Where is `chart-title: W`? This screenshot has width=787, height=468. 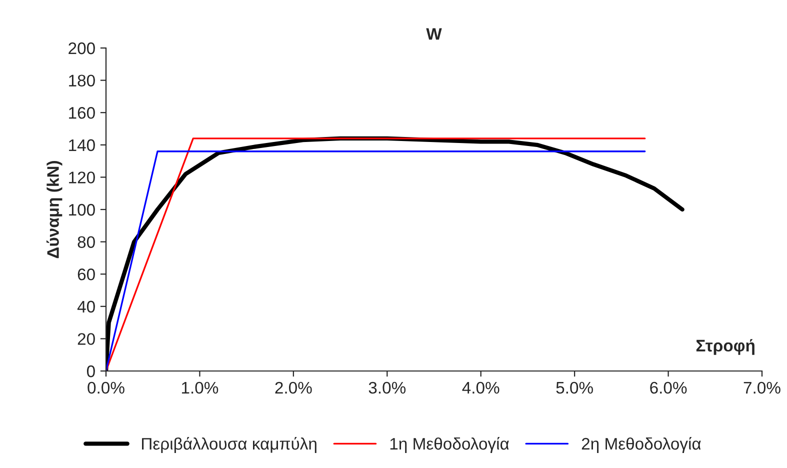
chart-title: W is located at coordinates (434, 34).